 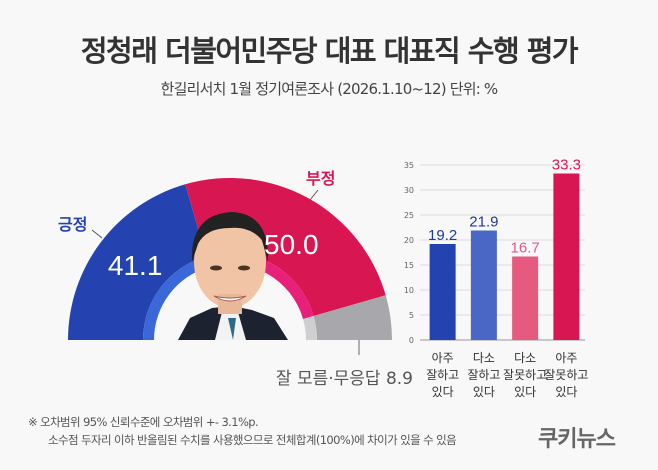 What do you see at coordinates (233, 276) in the screenshot?
I see `politician-photo` at bounding box center [233, 276].